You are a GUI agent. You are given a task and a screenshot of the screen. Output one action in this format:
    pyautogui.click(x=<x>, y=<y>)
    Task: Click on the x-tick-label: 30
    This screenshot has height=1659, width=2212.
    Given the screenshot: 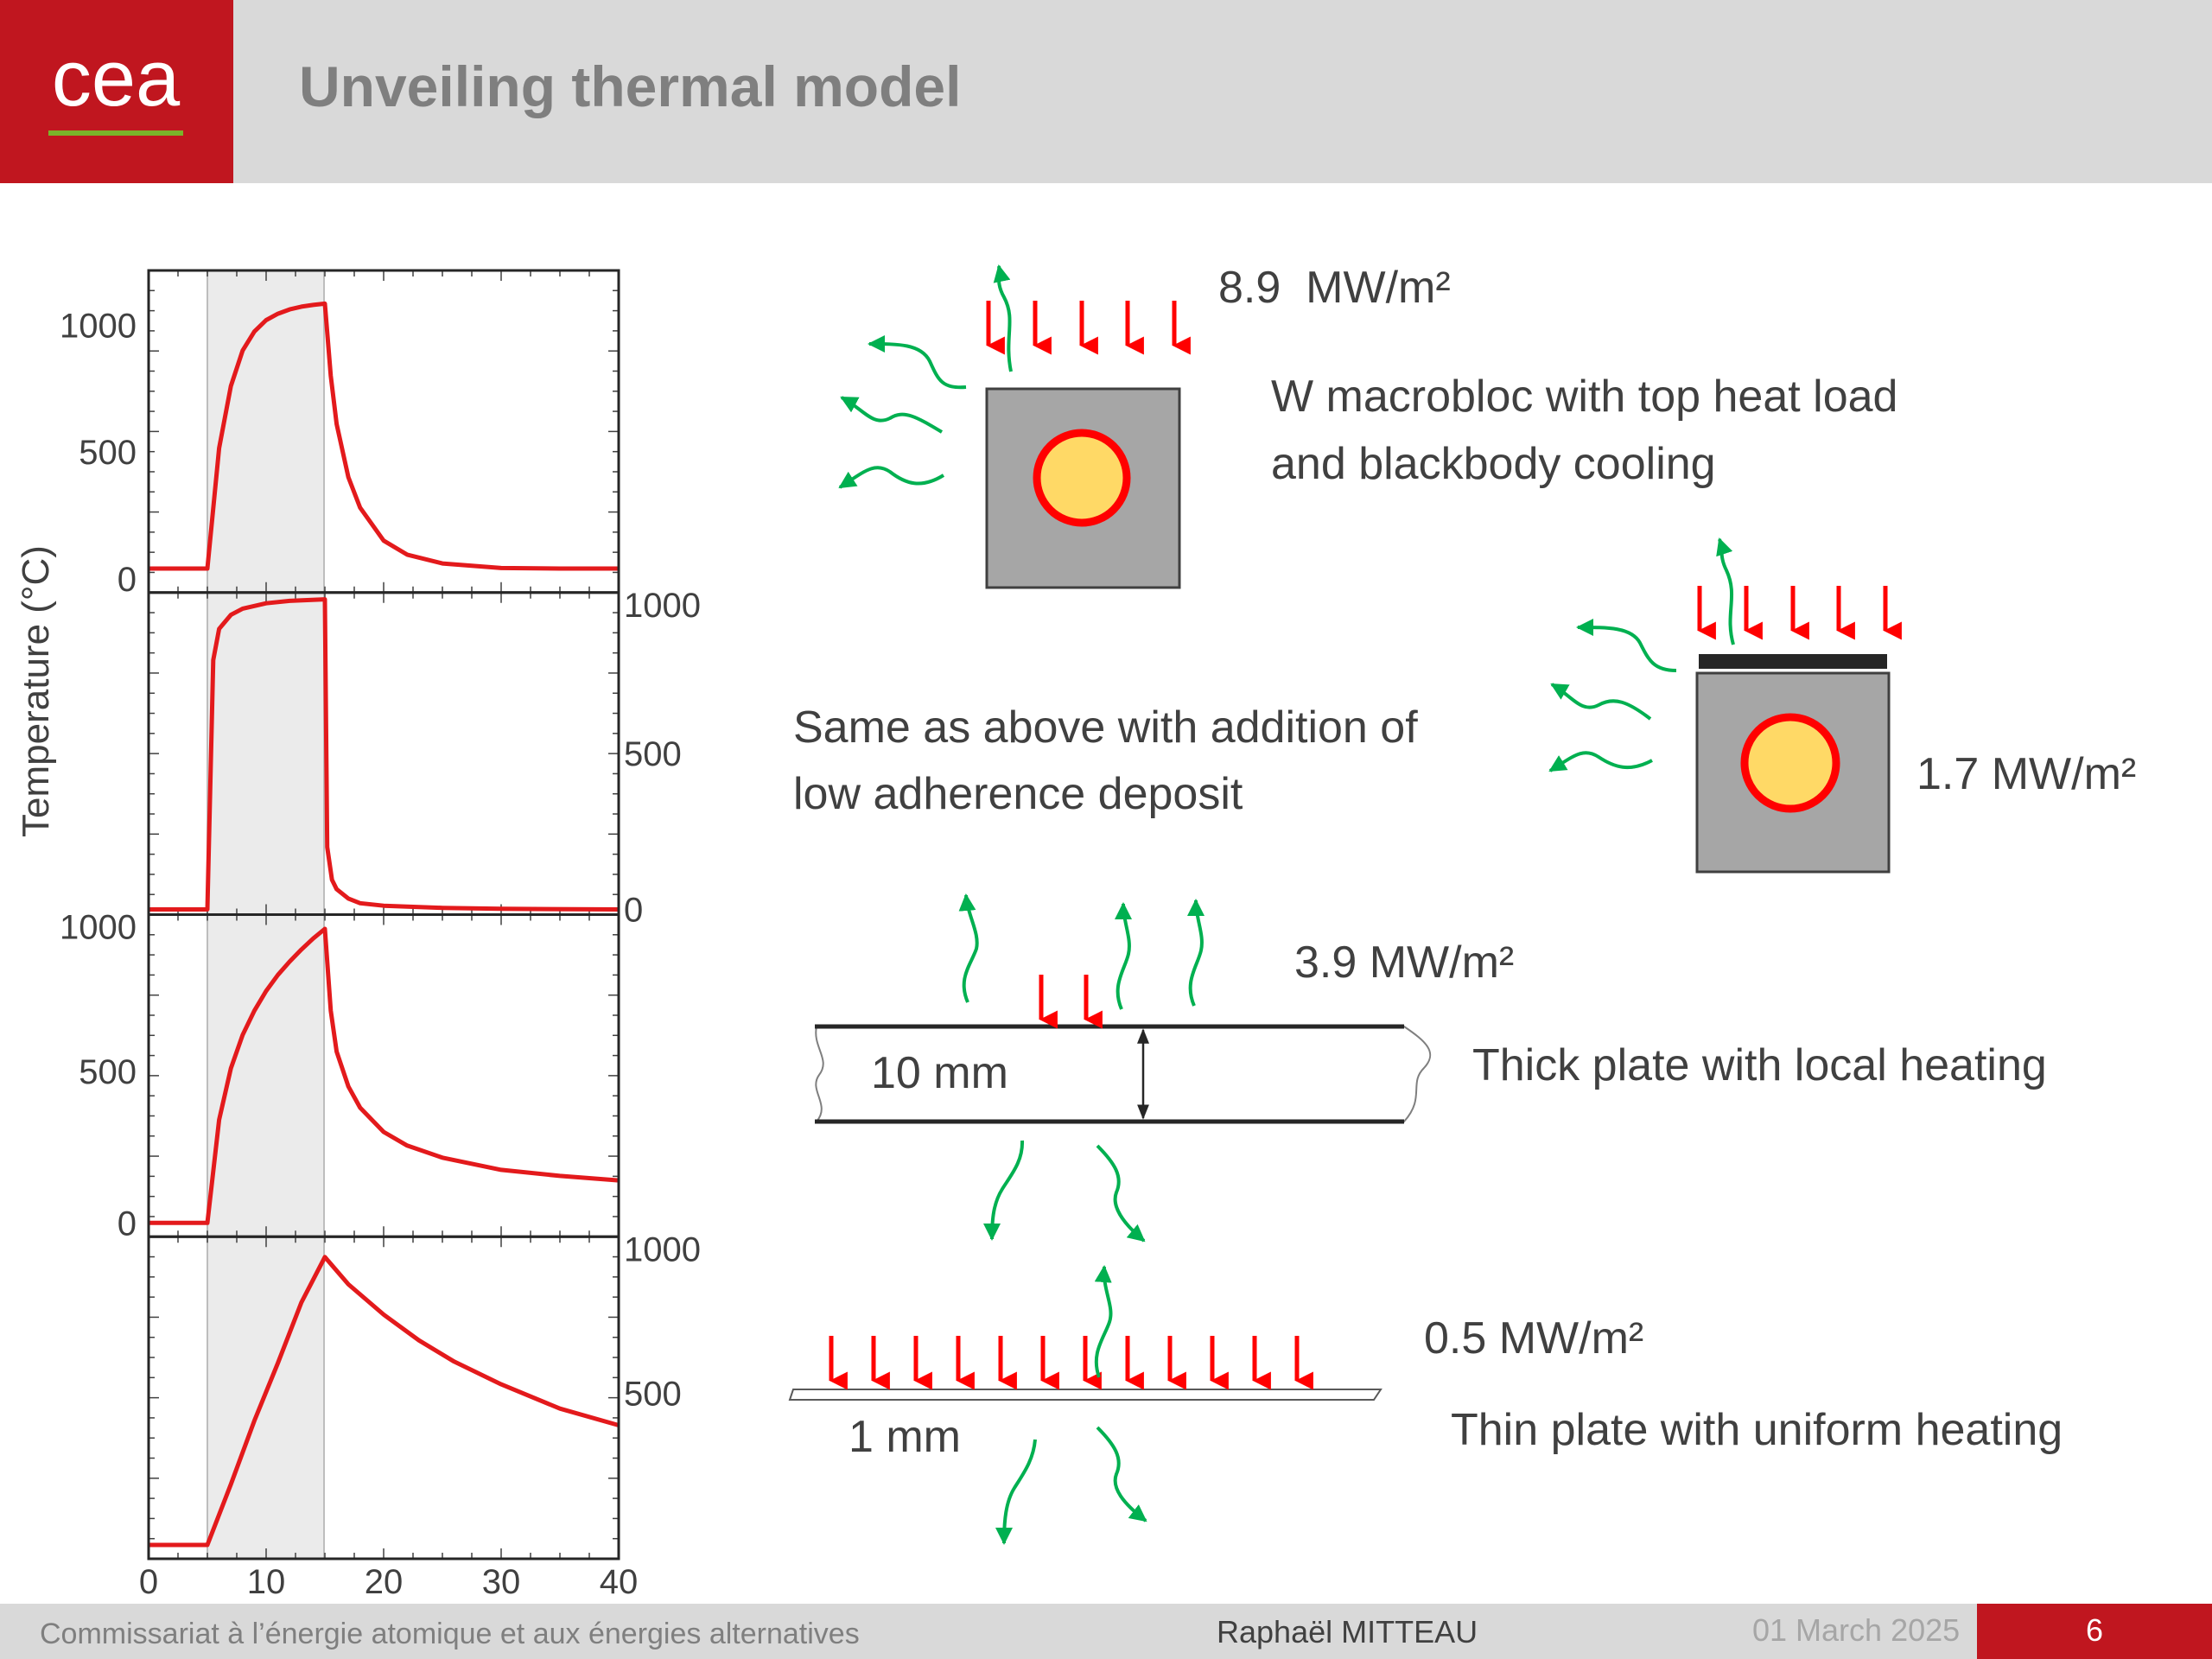 What is the action you would take?
    pyautogui.click(x=502, y=1582)
    